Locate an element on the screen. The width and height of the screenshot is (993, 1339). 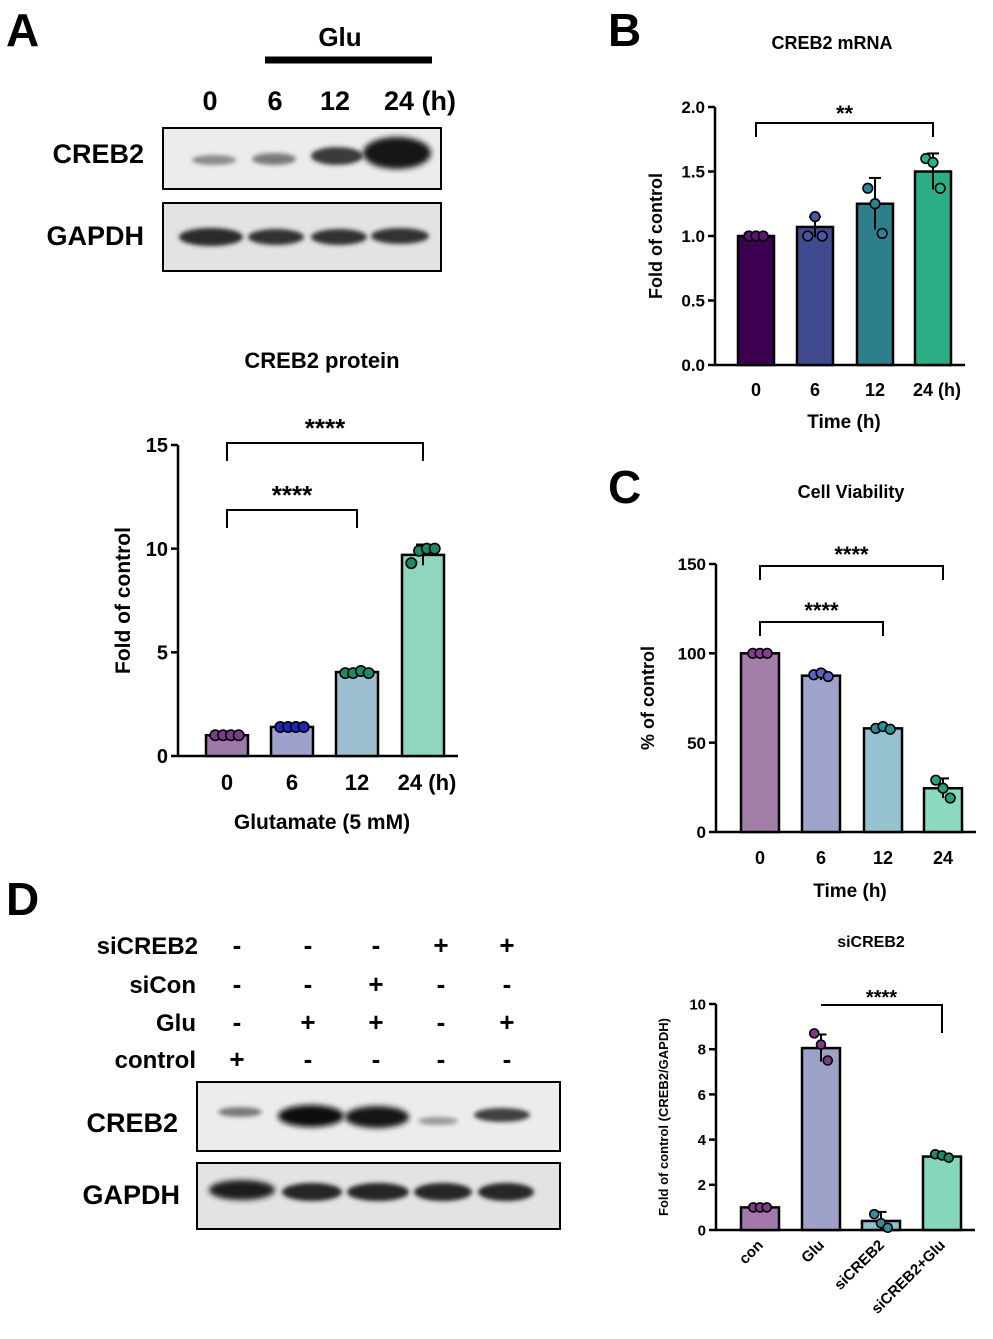
panel-letter-d: D is located at coordinates (22, 899).